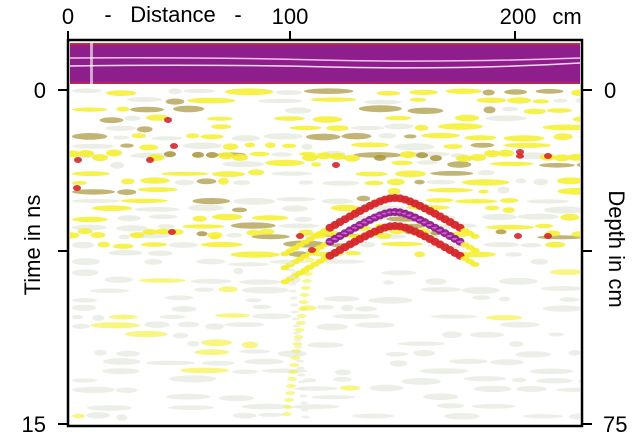 The image size is (640, 441). Describe the element at coordinates (173, 14) in the screenshot. I see `x-axis-label: Distance` at that location.